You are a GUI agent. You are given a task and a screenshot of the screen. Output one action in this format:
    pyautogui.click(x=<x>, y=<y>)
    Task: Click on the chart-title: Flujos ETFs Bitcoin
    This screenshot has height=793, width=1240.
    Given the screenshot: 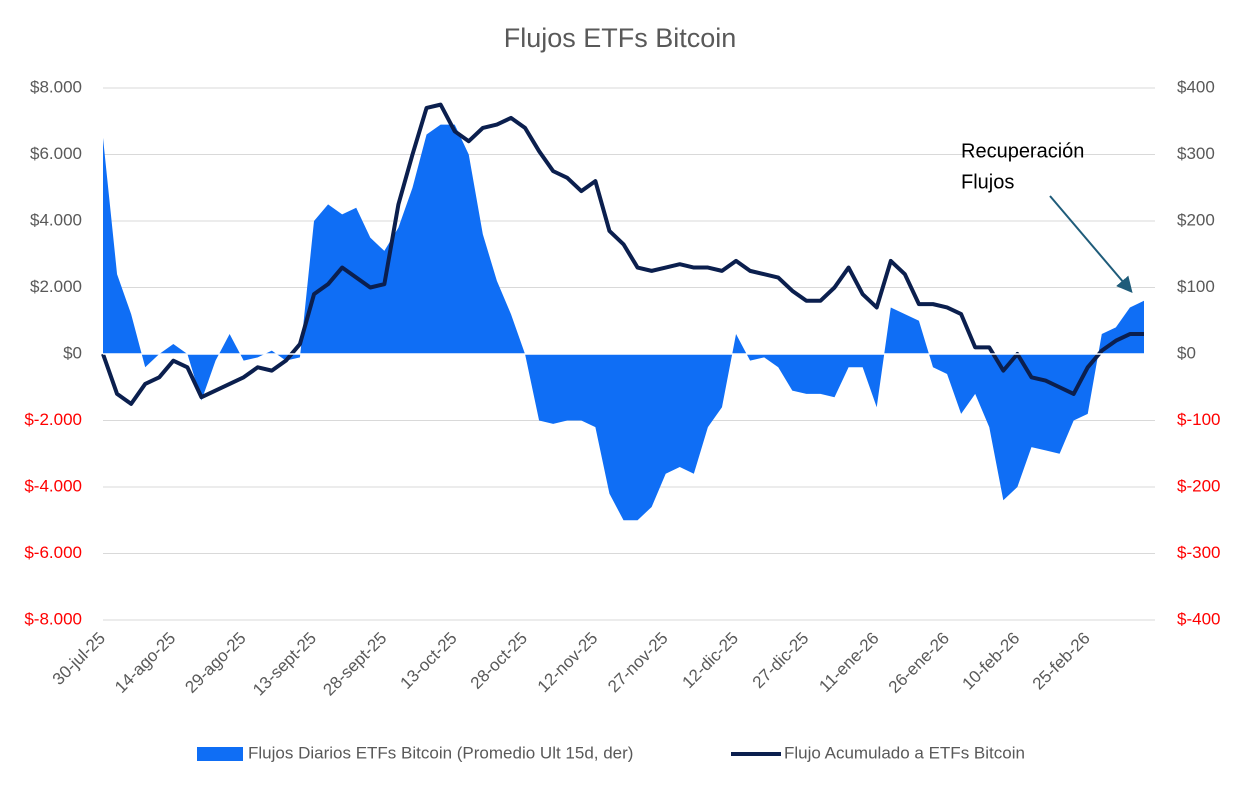 What is the action you would take?
    pyautogui.click(x=620, y=38)
    